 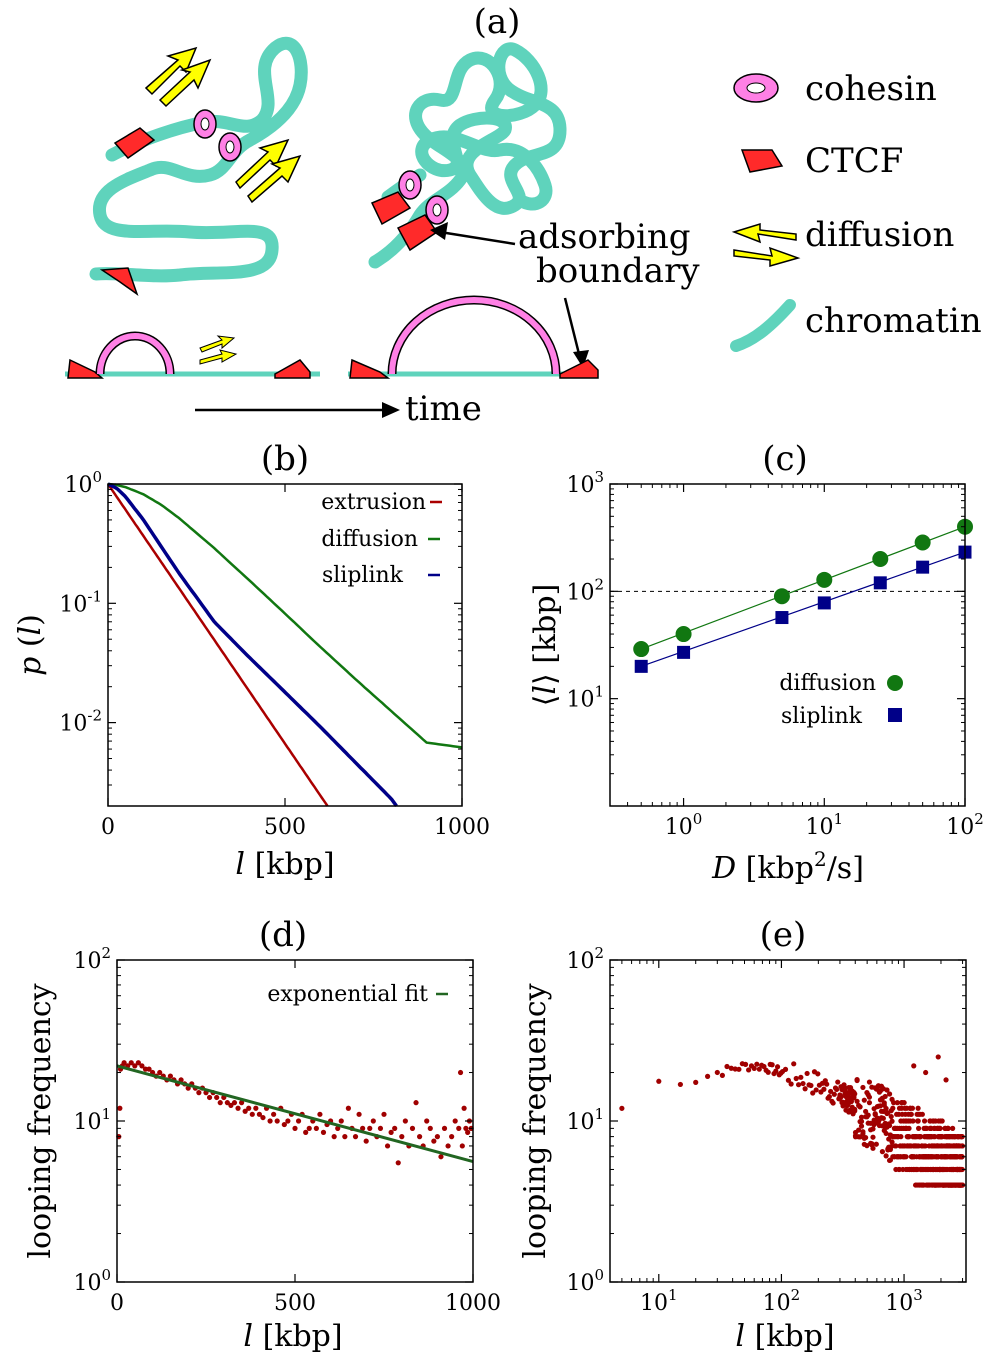 I want to click on x-tick-label: 500, so click(x=295, y=1303).